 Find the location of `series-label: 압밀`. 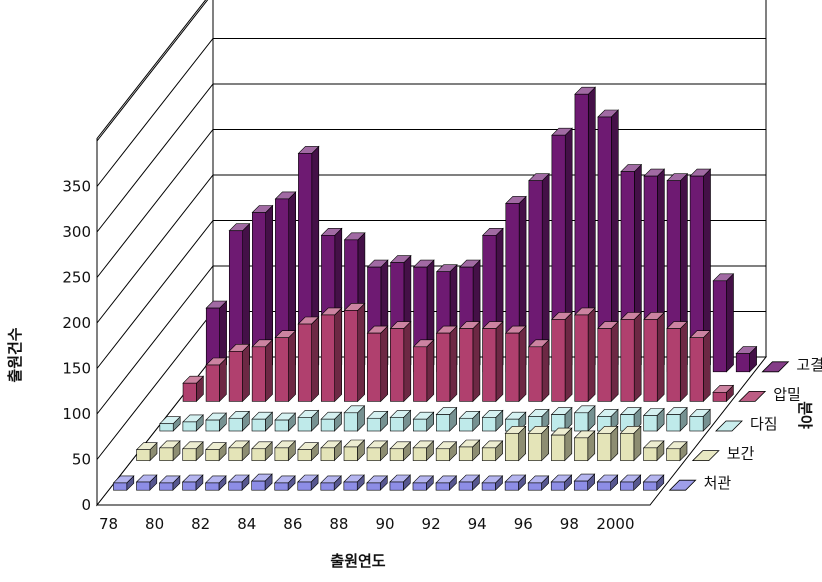

series-label: 압밀 is located at coordinates (787, 394).